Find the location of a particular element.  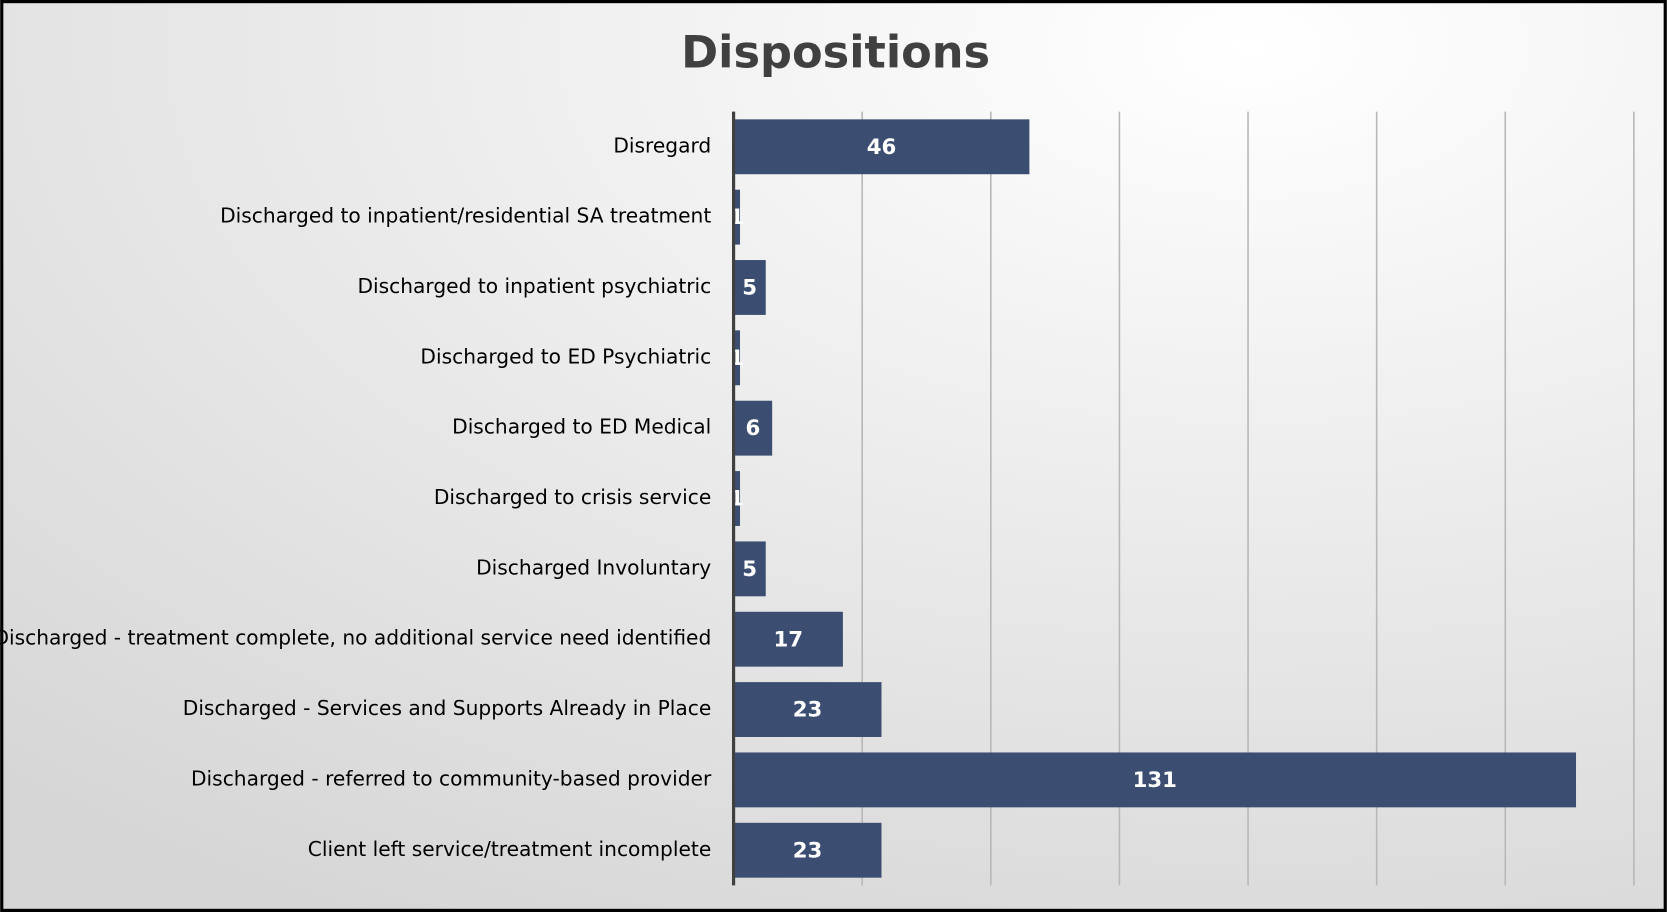

data-label: 6 is located at coordinates (752, 428).